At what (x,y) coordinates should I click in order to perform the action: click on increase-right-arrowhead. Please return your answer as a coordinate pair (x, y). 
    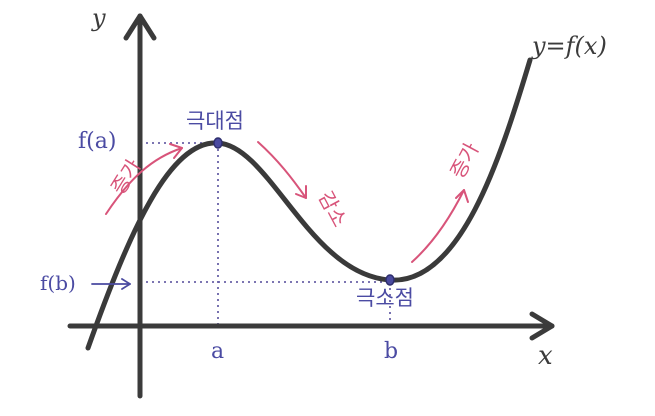
    Looking at the image, I should click on (462, 196).